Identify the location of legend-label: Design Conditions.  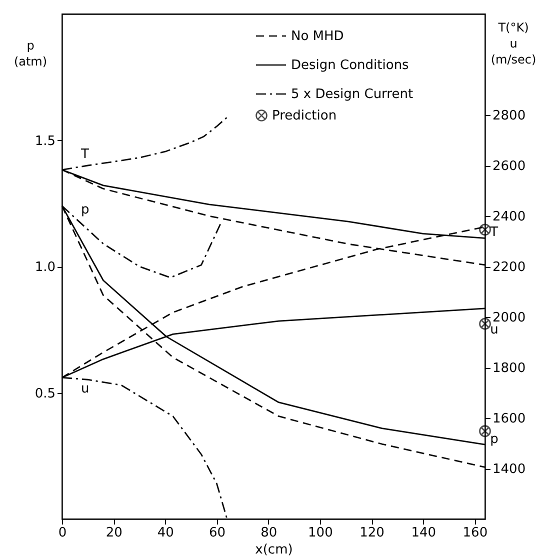
(350, 65).